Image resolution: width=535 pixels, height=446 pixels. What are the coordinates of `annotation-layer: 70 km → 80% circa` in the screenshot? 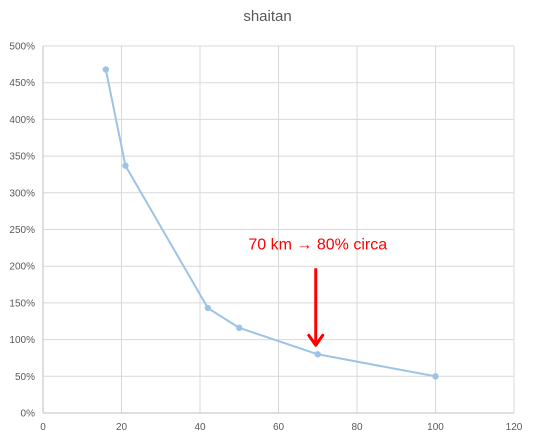 It's located at (317, 291).